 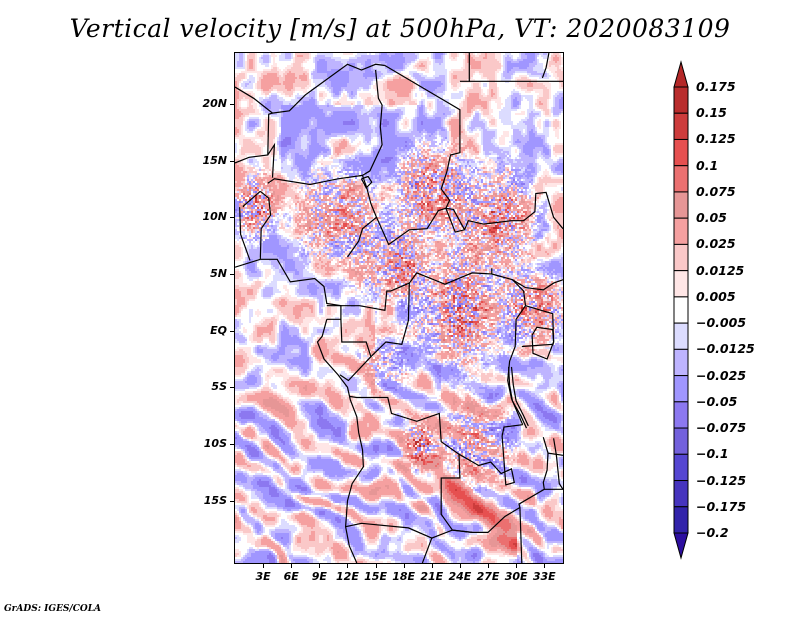 What do you see at coordinates (215, 500) in the screenshot?
I see `y-tick-label: 15S` at bounding box center [215, 500].